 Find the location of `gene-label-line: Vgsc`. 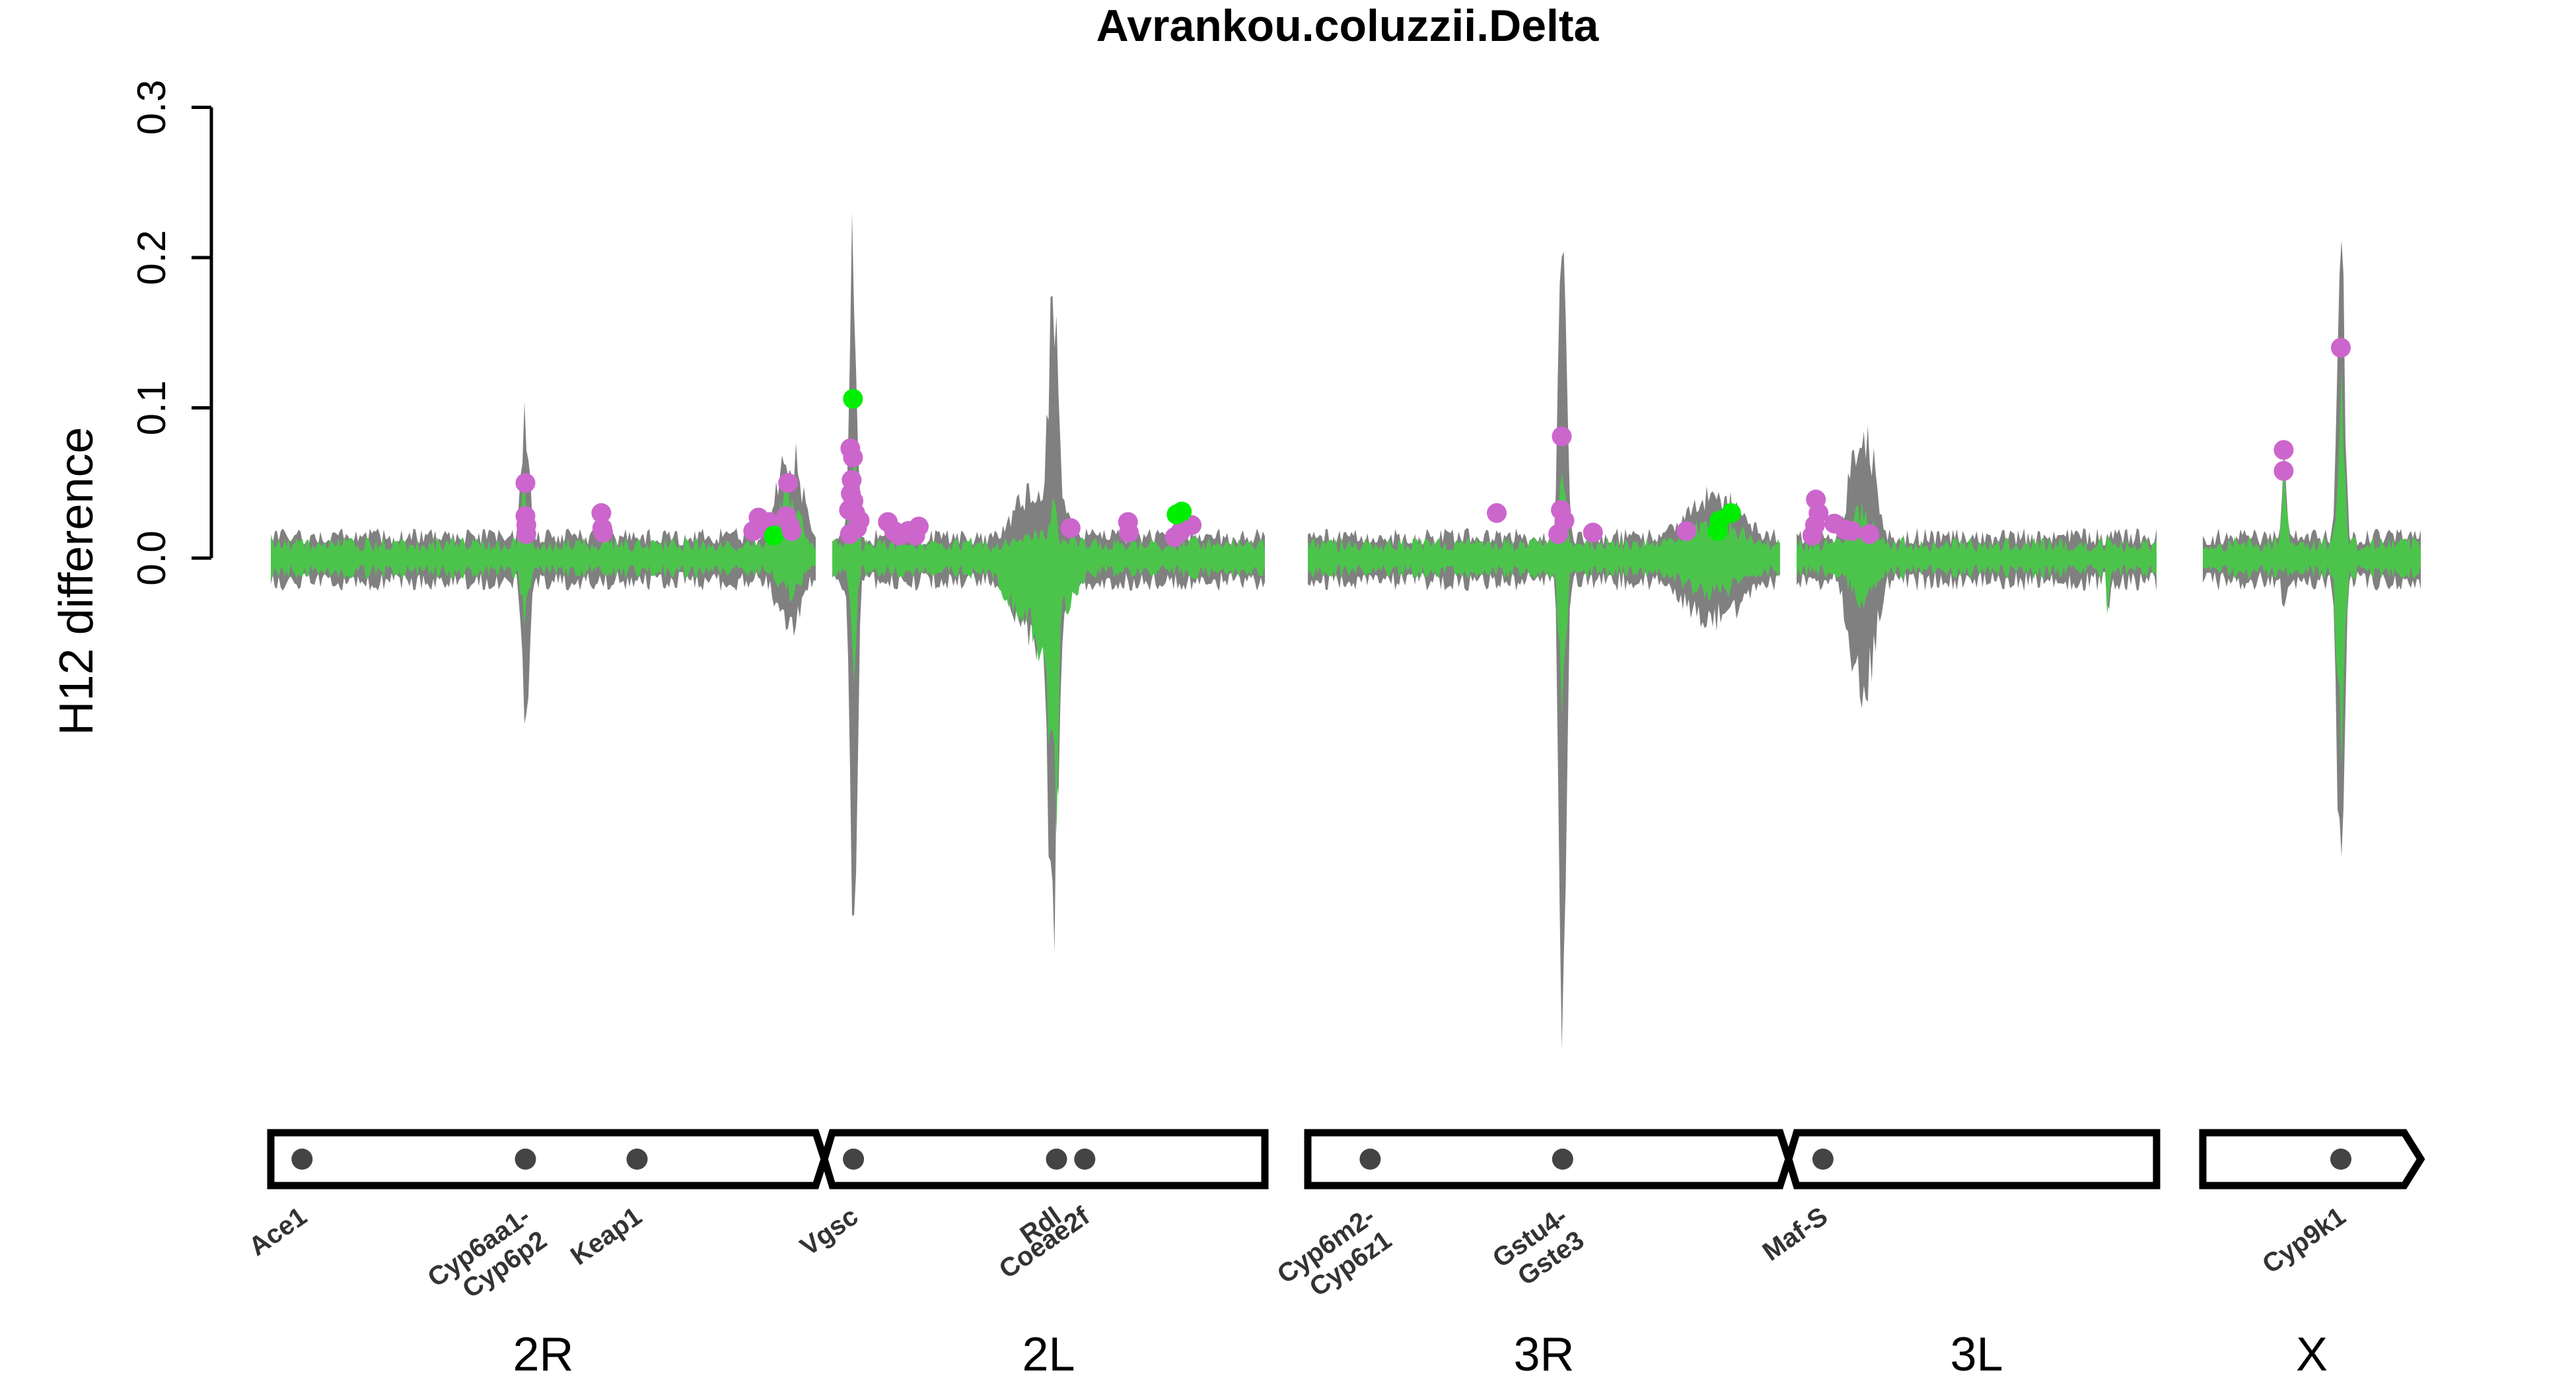

gene-label-line: Vgsc is located at coordinates (829, 1231).